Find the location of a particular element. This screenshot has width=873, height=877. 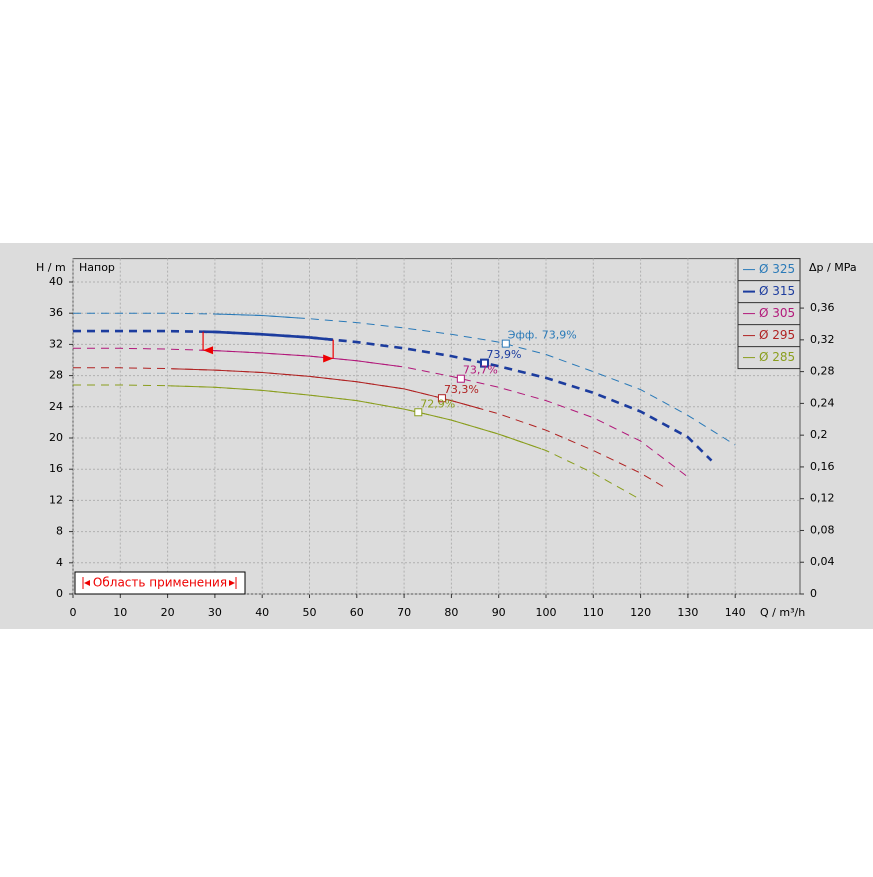

legend-label: Ø 315 is located at coordinates (777, 291).